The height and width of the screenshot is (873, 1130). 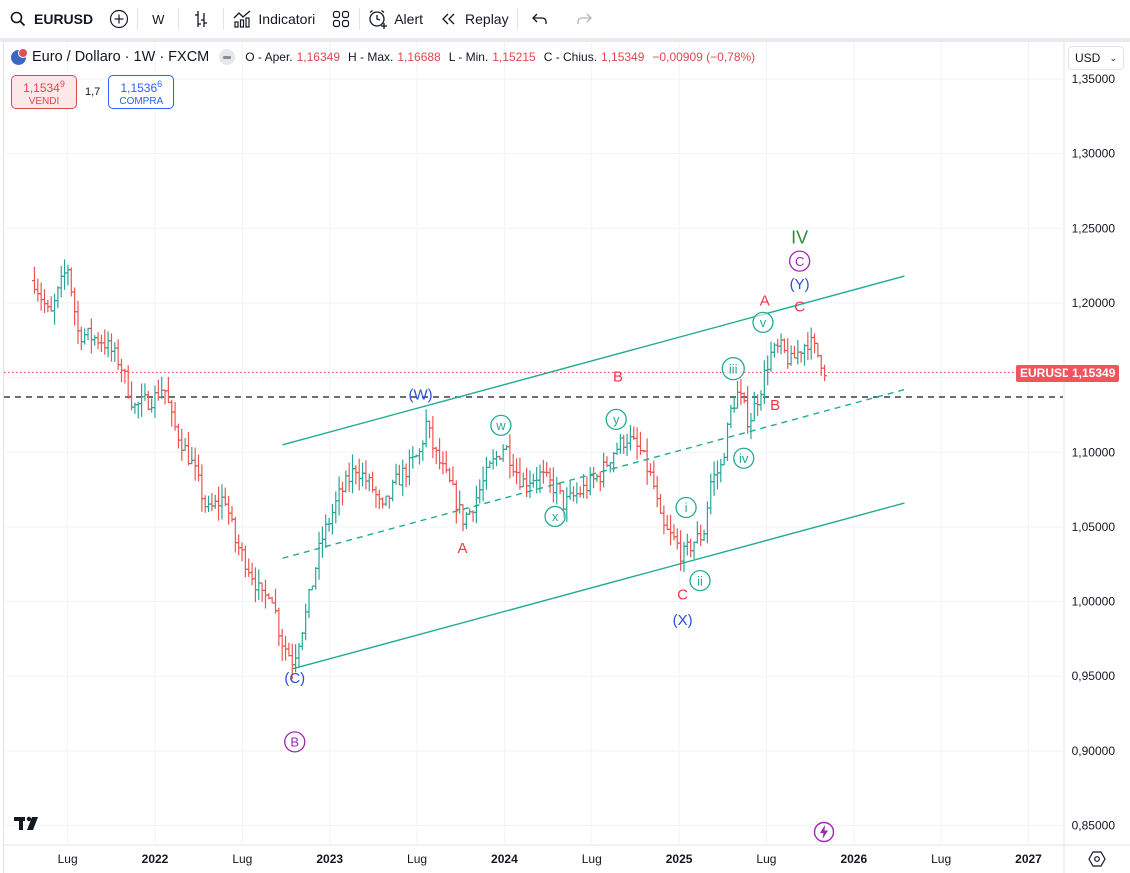 I want to click on undo-icon, so click(x=540, y=19).